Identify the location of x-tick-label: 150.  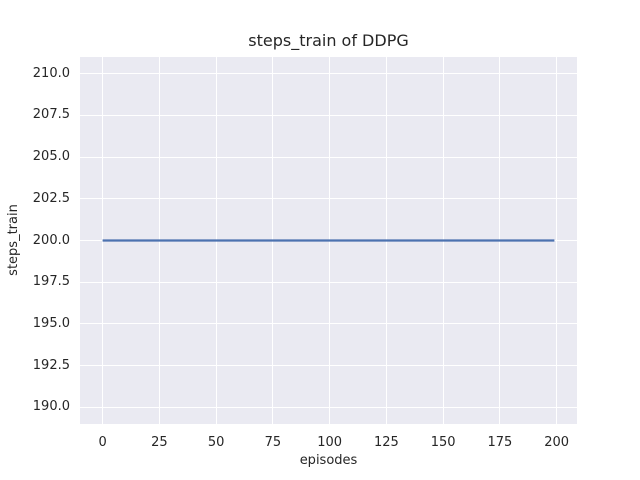
(443, 442).